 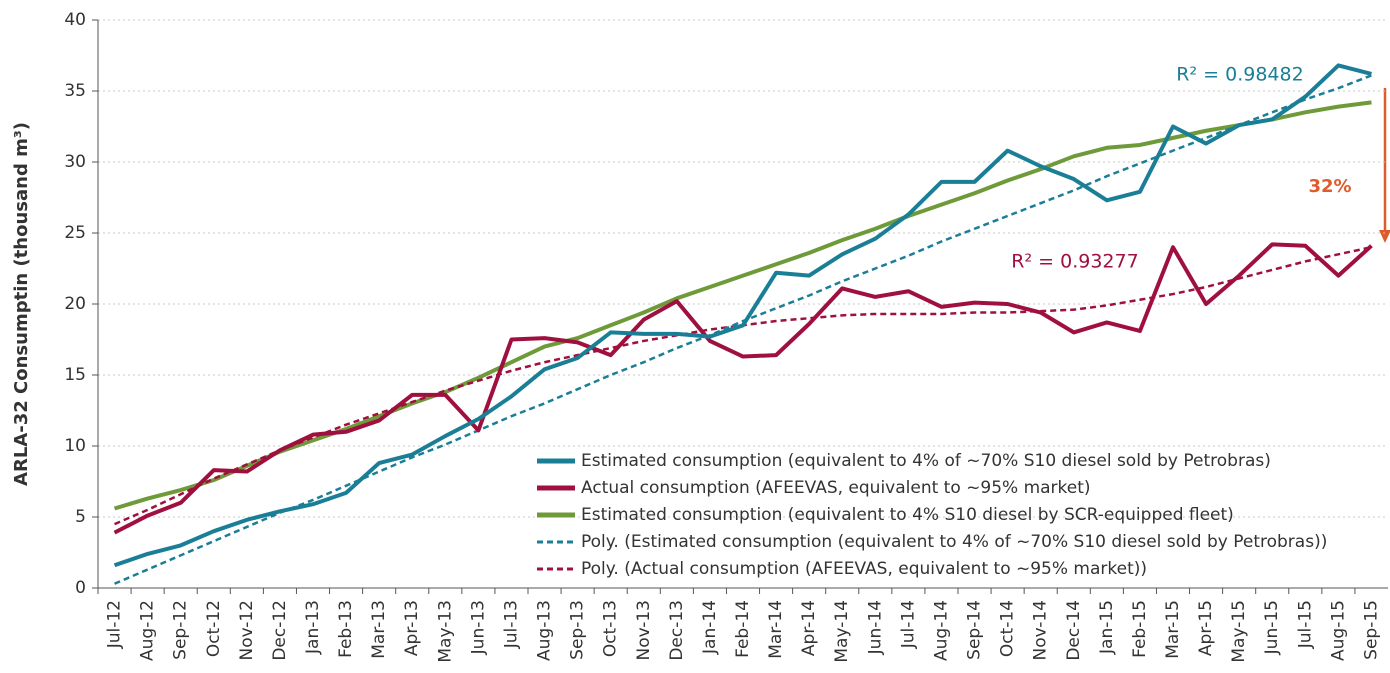 What do you see at coordinates (1074, 262) in the screenshot?
I see `annotation: R² = 0.93277` at bounding box center [1074, 262].